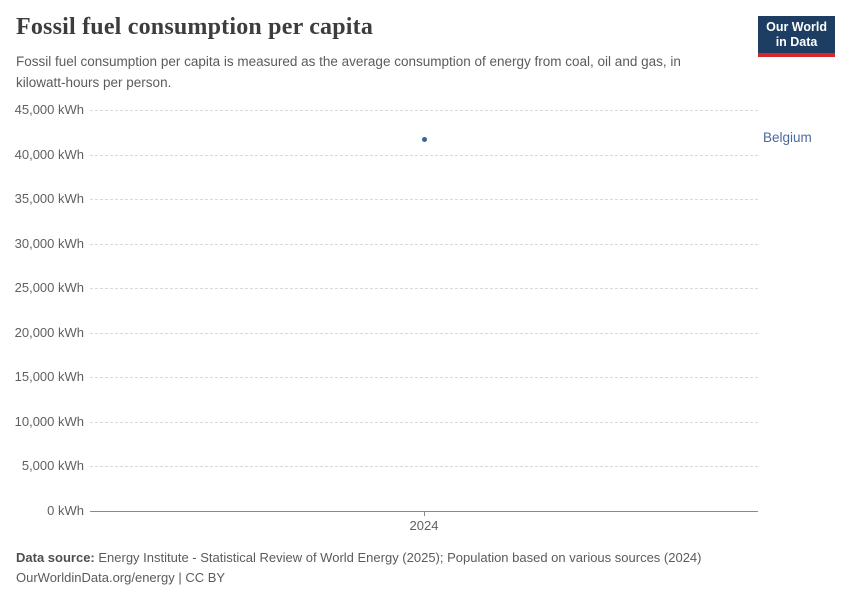 The height and width of the screenshot is (600, 850). Describe the element at coordinates (796, 42) in the screenshot. I see `owid-logo-line2: in Data` at that location.